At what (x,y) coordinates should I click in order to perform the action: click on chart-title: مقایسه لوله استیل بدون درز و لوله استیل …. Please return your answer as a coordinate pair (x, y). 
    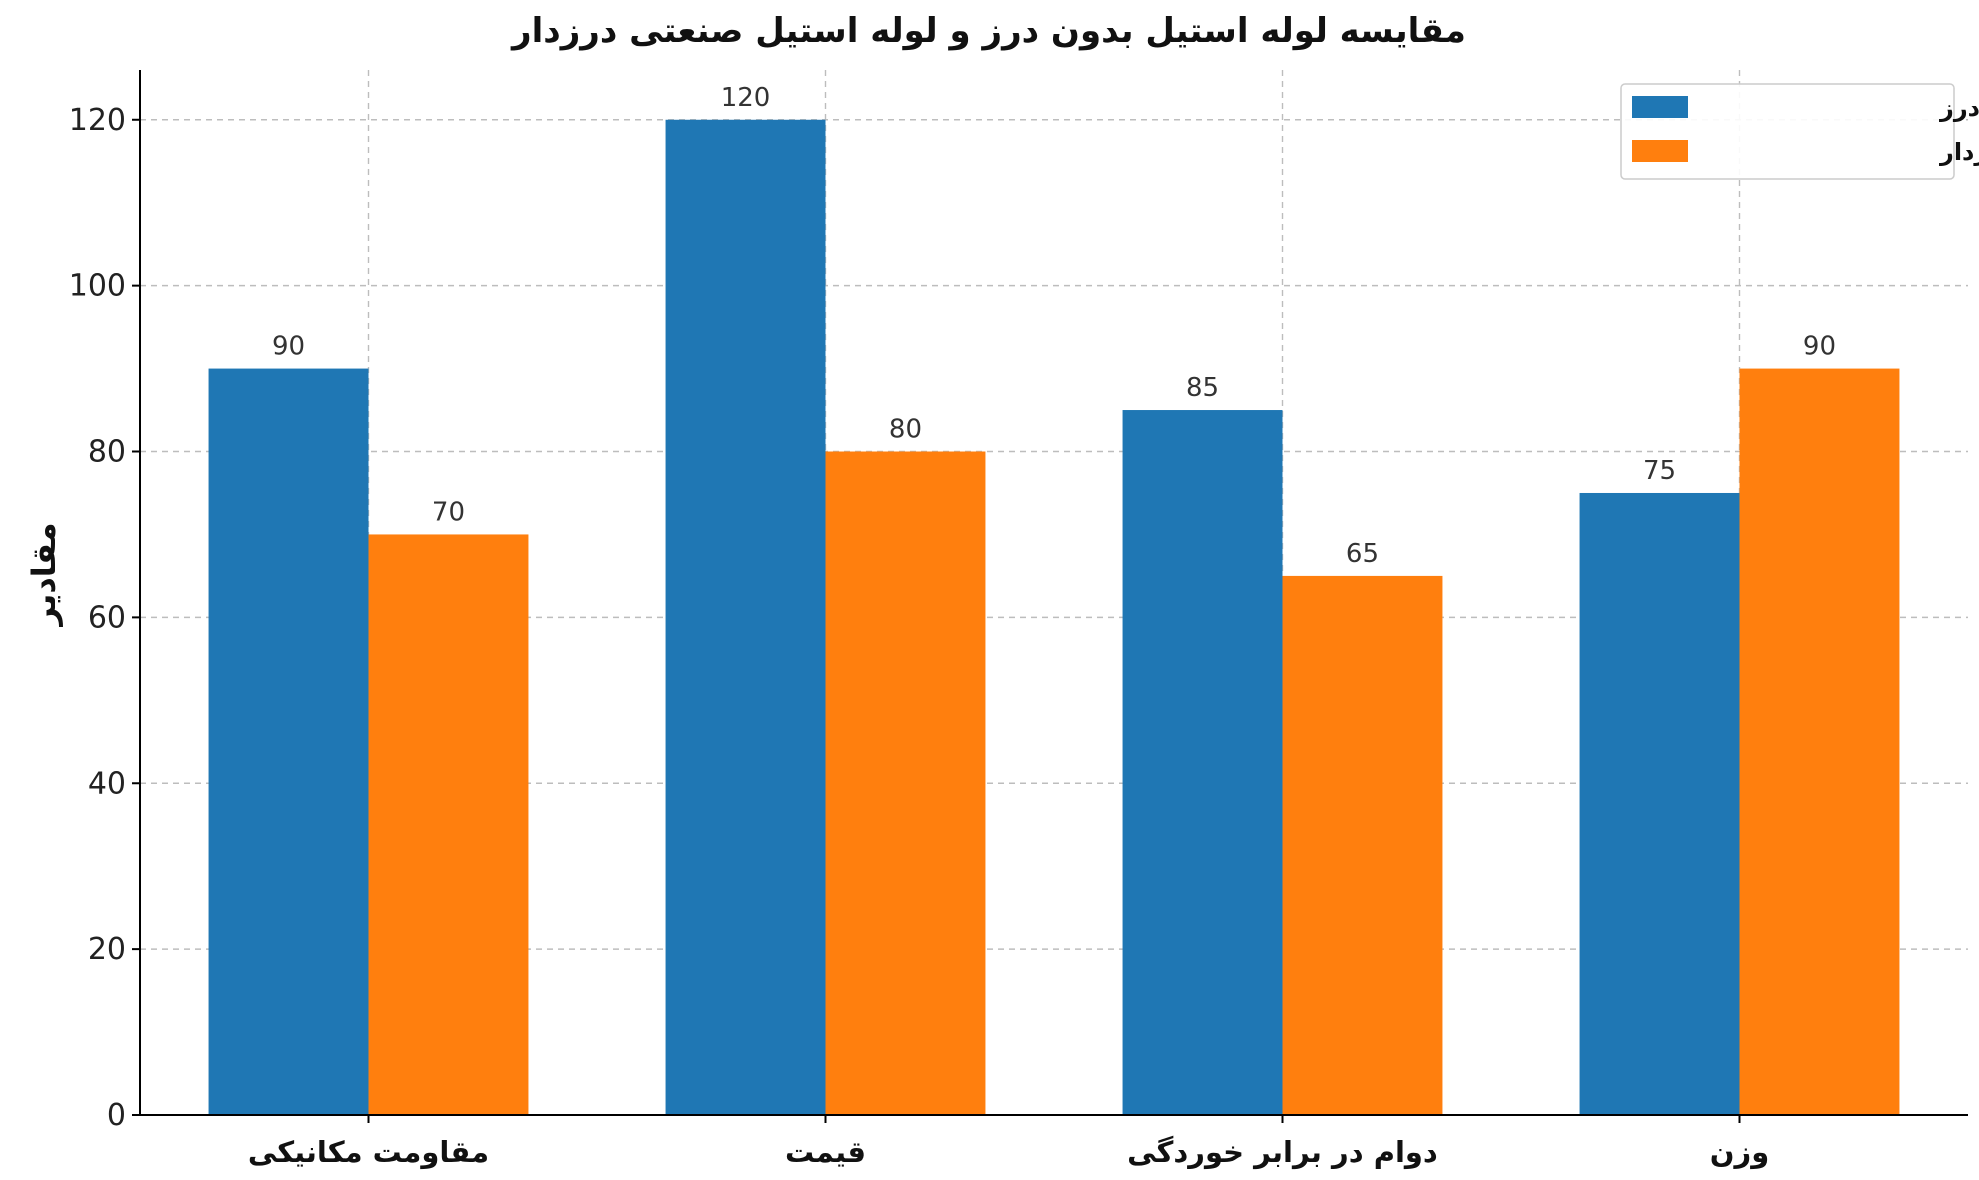
    Looking at the image, I should click on (988, 31).